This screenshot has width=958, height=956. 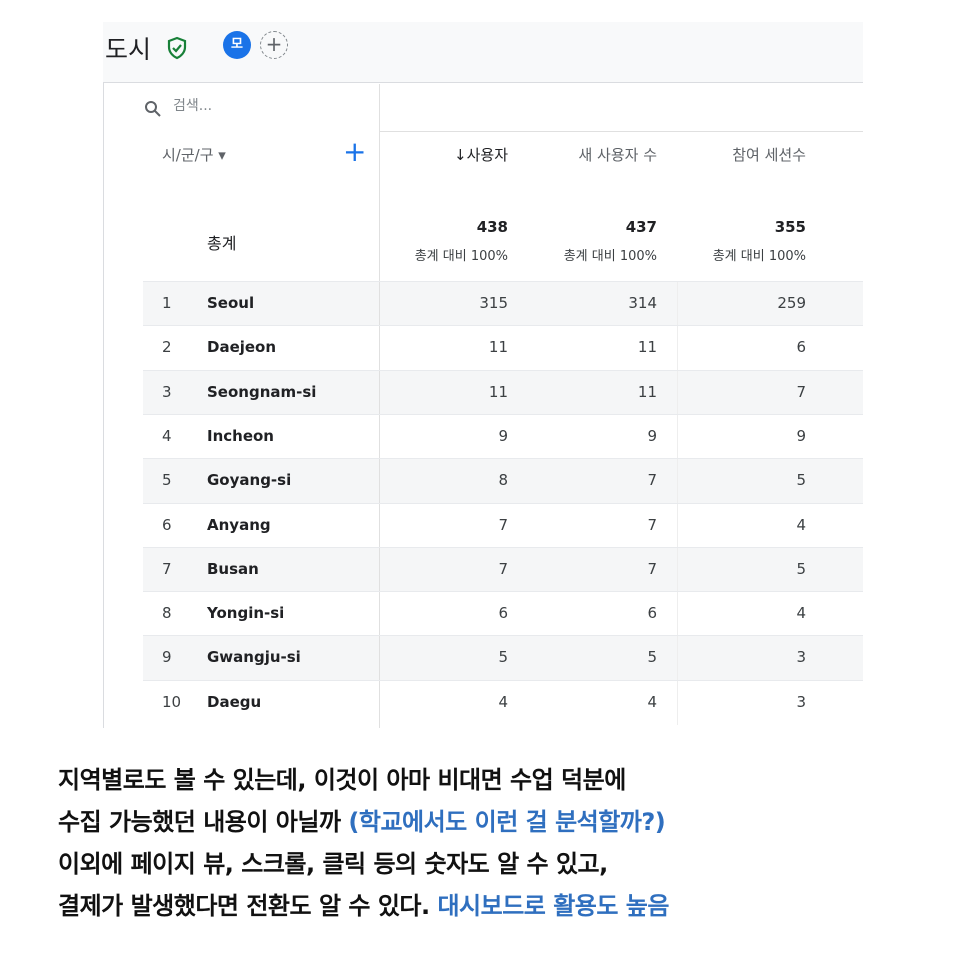 I want to click on row-index: 5, so click(x=167, y=480).